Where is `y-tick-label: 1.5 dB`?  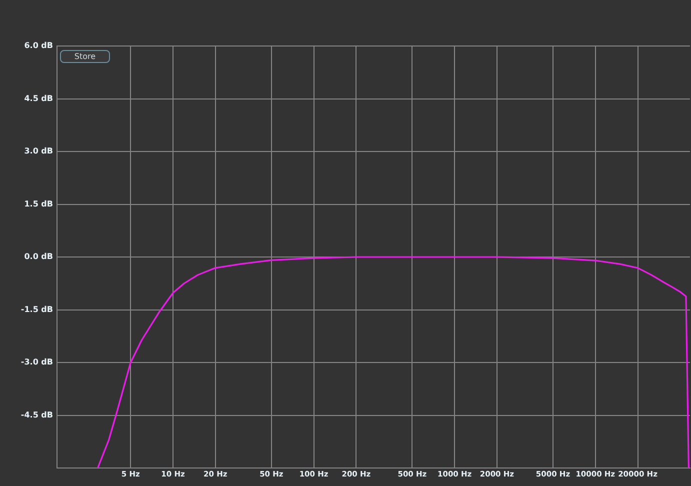
y-tick-label: 1.5 dB is located at coordinates (38, 203).